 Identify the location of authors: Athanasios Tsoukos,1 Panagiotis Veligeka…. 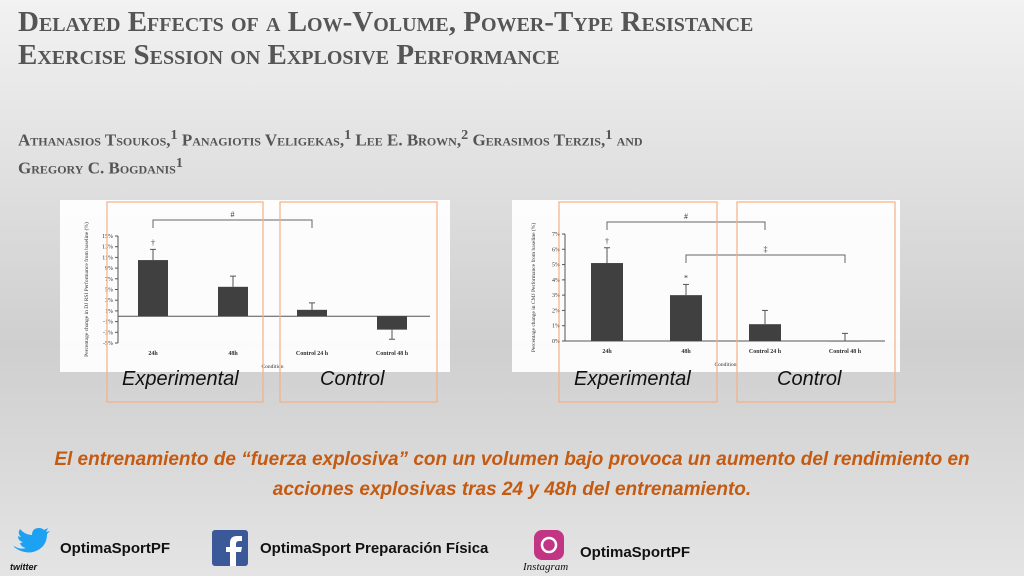
(398, 151).